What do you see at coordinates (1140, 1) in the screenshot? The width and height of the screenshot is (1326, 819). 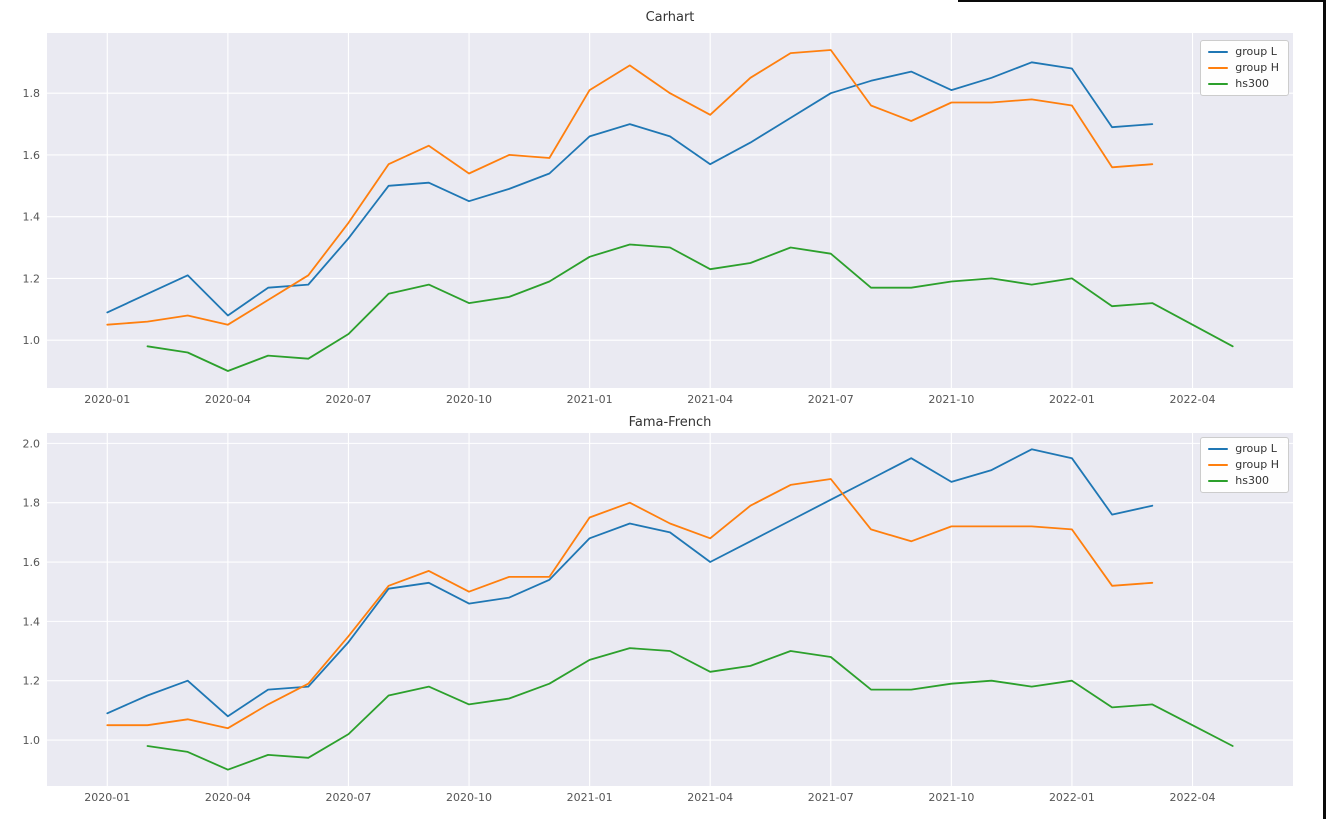 I see `window-top-edge` at bounding box center [1140, 1].